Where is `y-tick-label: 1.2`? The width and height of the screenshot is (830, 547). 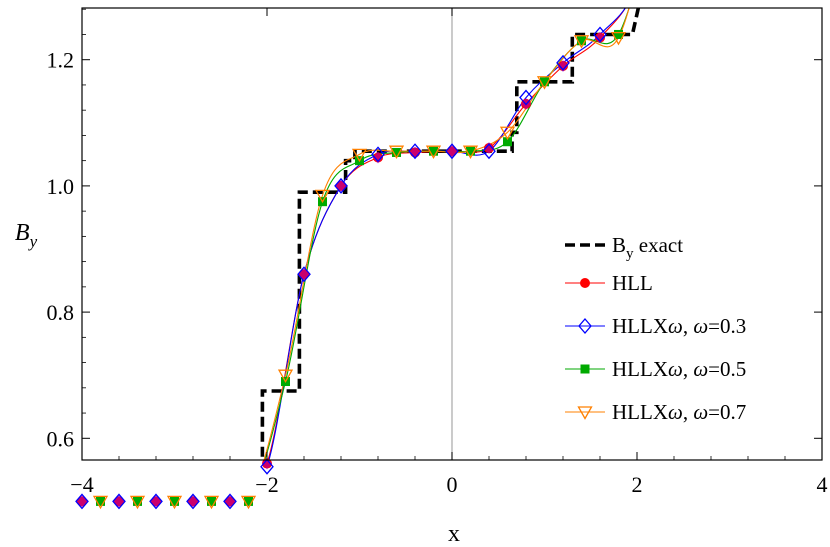
y-tick-label: 1.2 is located at coordinates (61, 60).